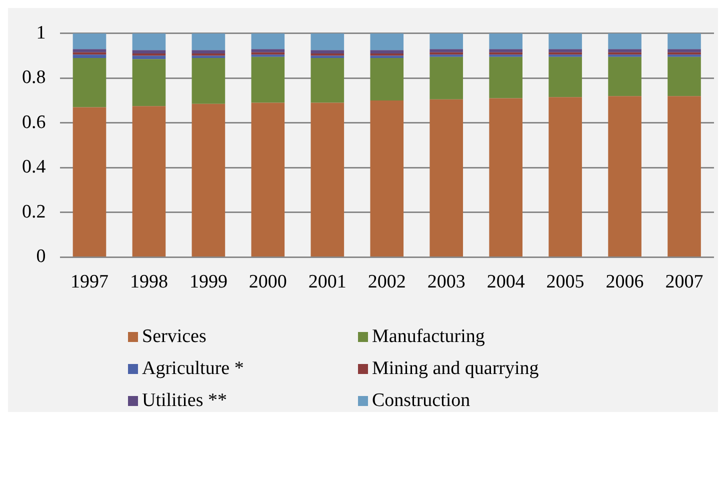  What do you see at coordinates (327, 282) in the screenshot?
I see `x-tick-label: 2001` at bounding box center [327, 282].